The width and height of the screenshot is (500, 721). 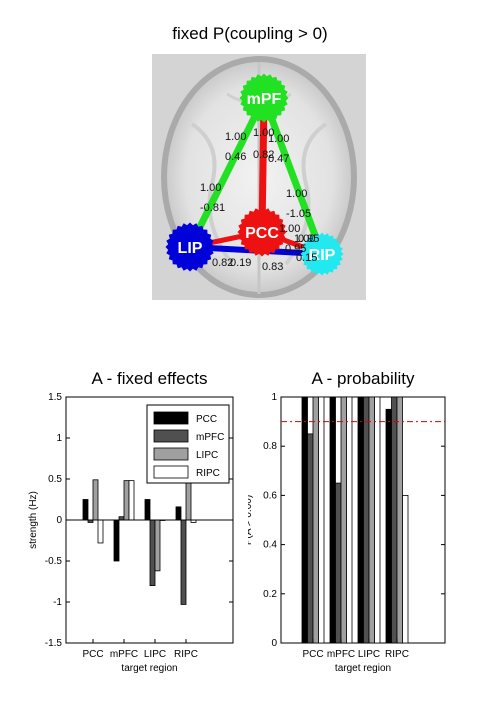 I want to click on y-tick-label: -1.5, so click(x=54, y=643).